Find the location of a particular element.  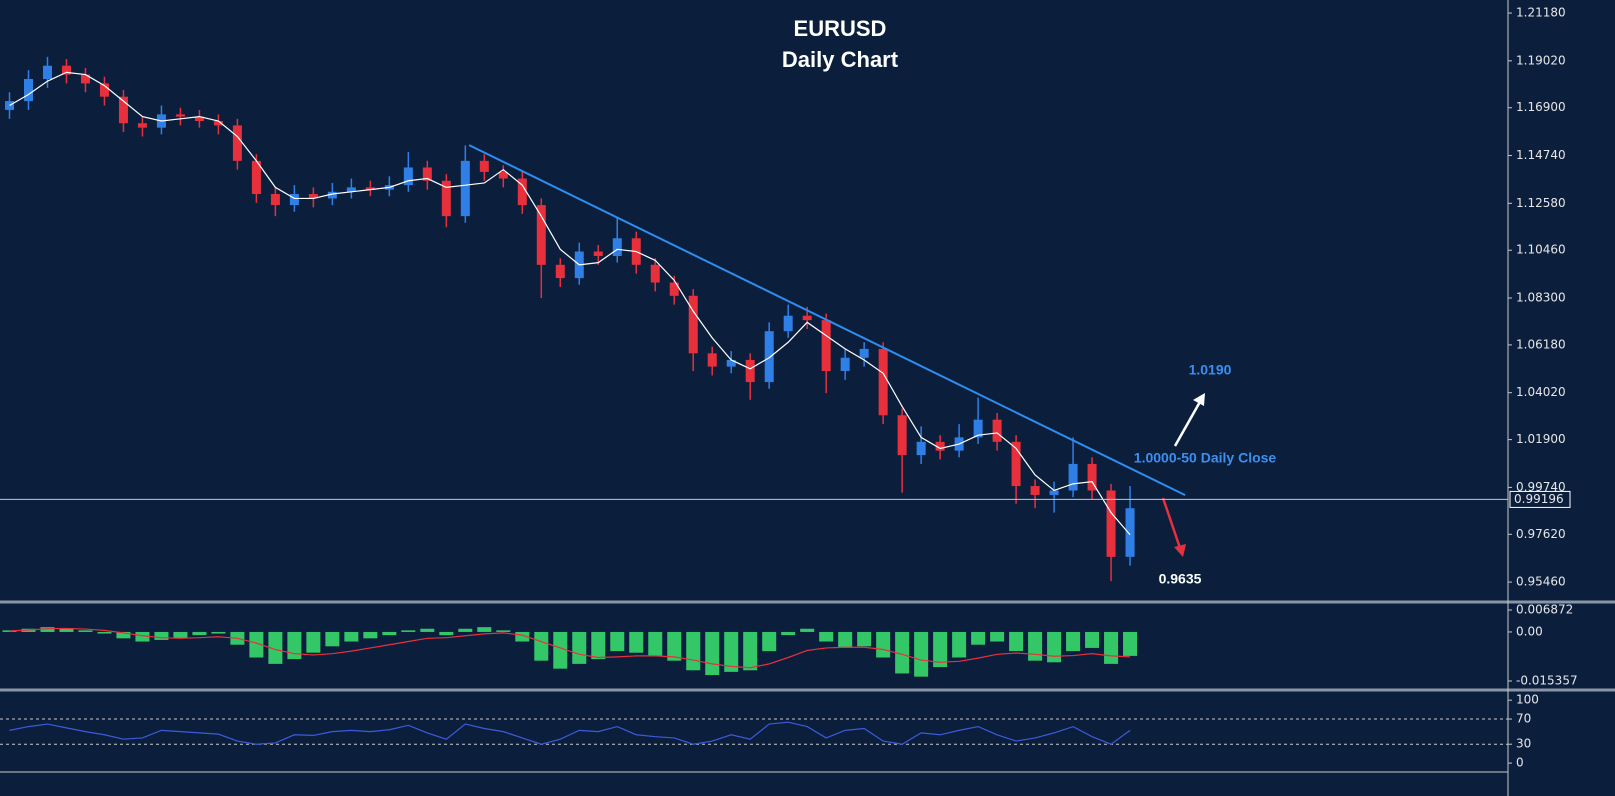

y-tick-label: 1.04020 is located at coordinates (1541, 392).